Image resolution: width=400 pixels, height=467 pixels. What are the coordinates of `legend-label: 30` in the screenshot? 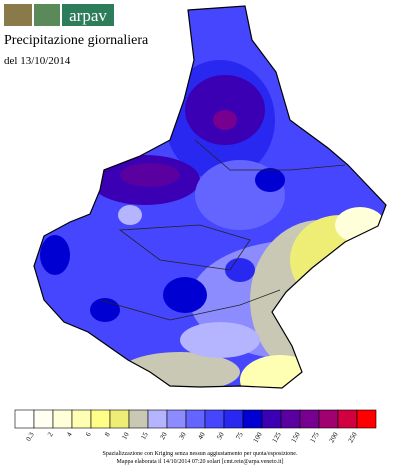 It's located at (182, 436).